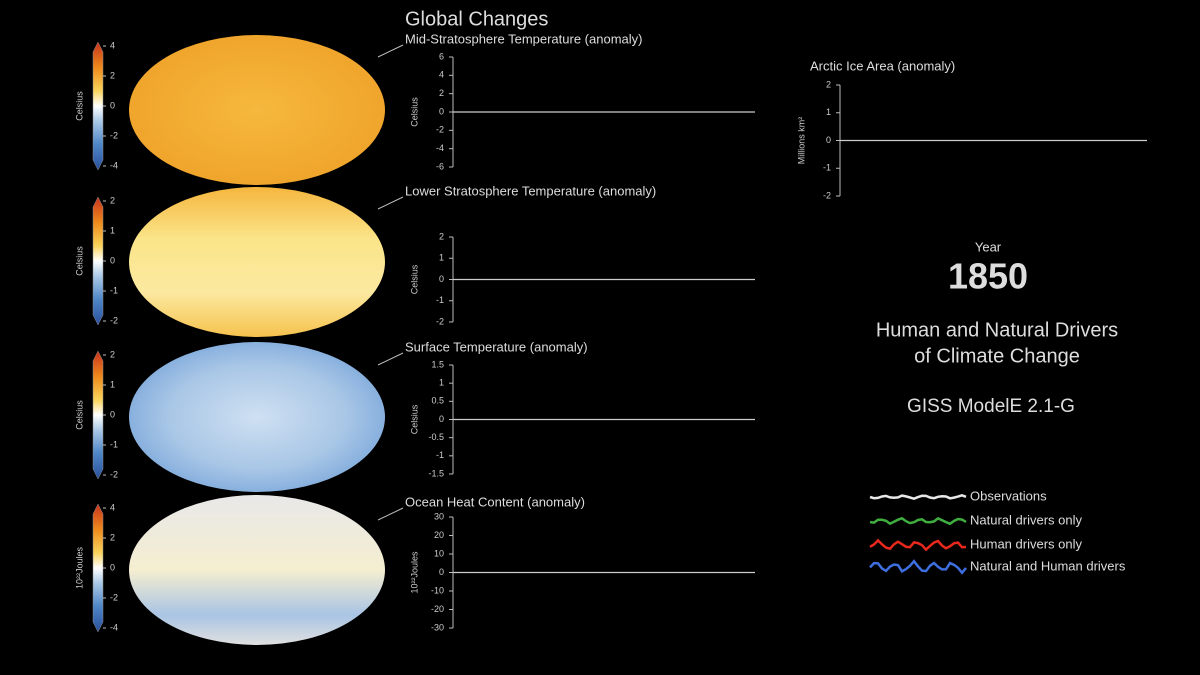 This screenshot has width=1200, height=675. I want to click on legend-label: Natural drivers only, so click(1026, 519).